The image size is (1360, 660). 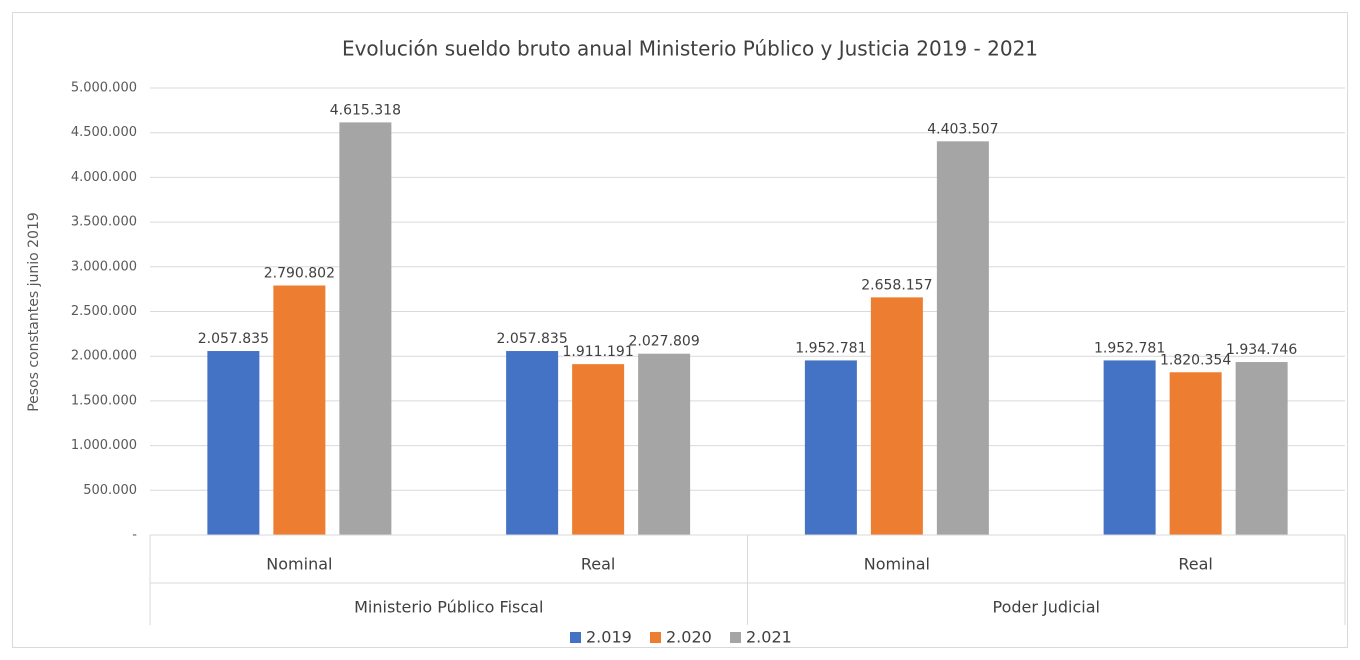 What do you see at coordinates (609, 637) in the screenshot?
I see `legend-label: 2.019` at bounding box center [609, 637].